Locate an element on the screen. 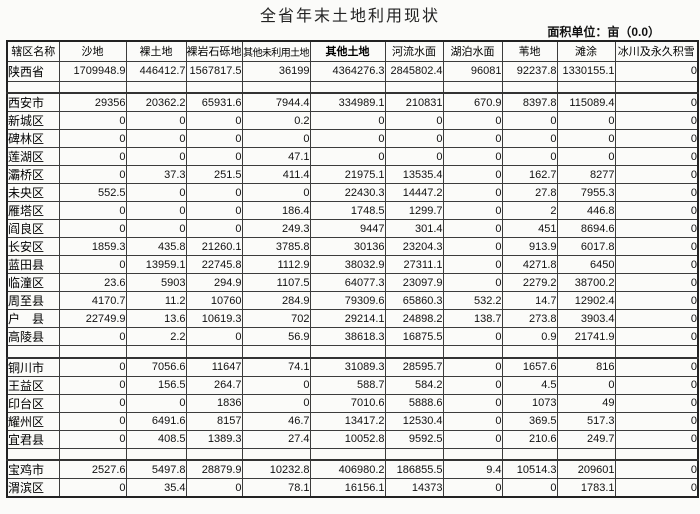 The width and height of the screenshot is (700, 514). value-cell: 13.6 is located at coordinates (156, 318).